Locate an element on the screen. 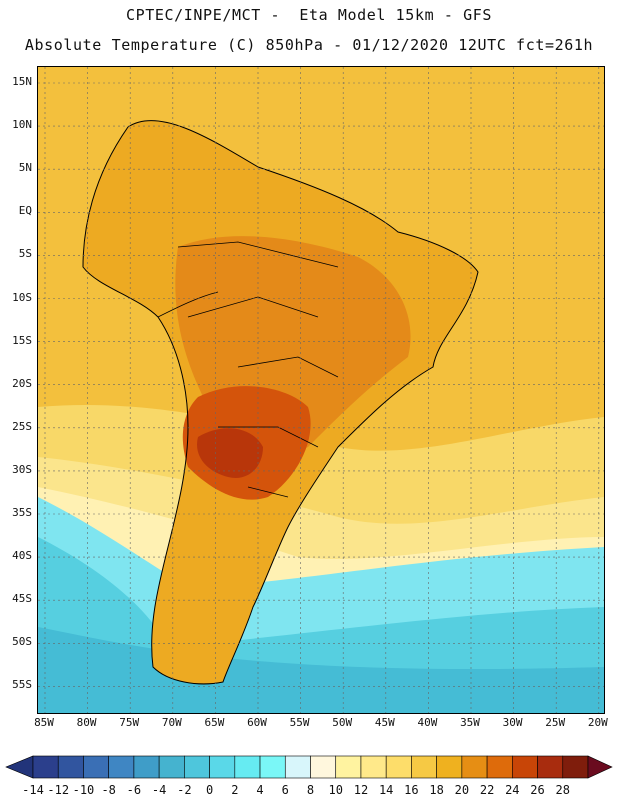 The width and height of the screenshot is (618, 800). lat-label: 5N is located at coordinates (25, 168).